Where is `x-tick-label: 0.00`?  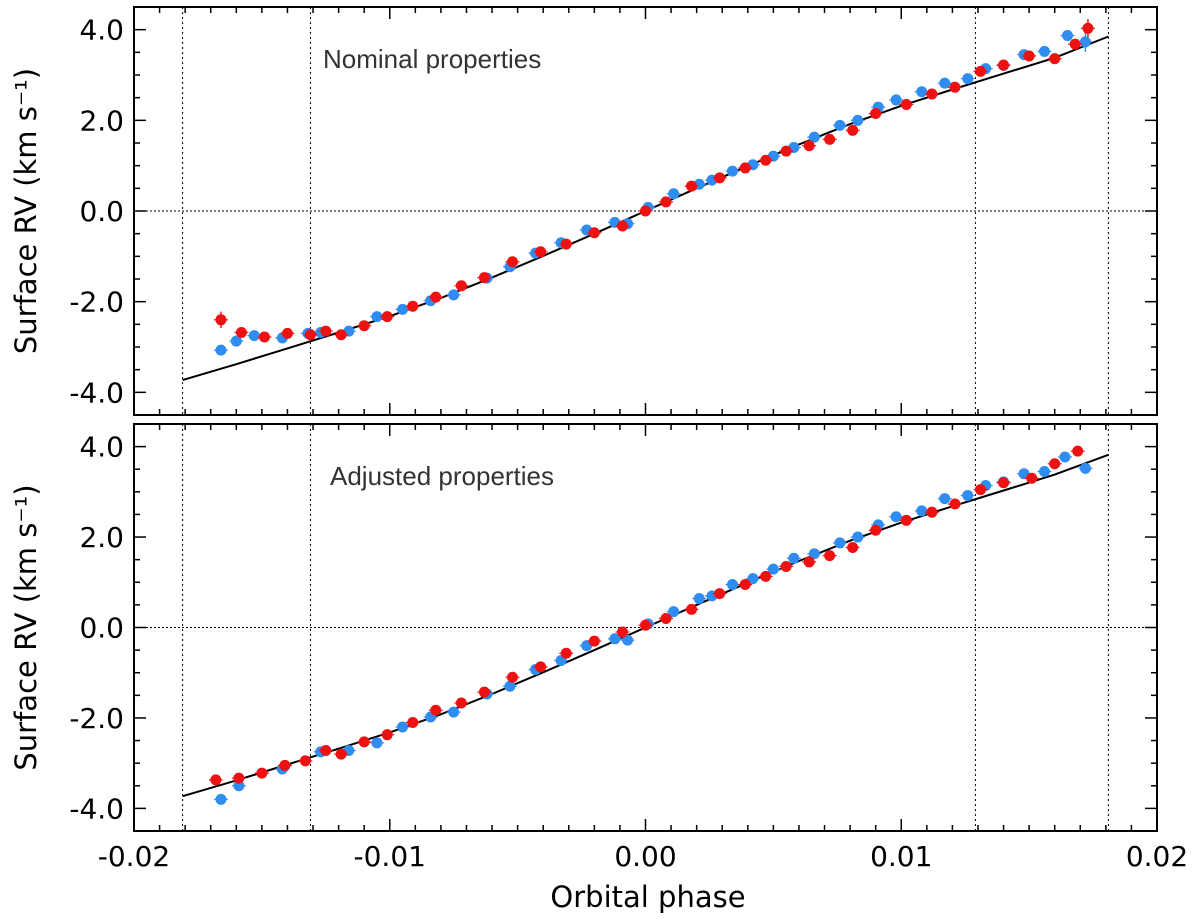 x-tick-label: 0.00 is located at coordinates (645, 856).